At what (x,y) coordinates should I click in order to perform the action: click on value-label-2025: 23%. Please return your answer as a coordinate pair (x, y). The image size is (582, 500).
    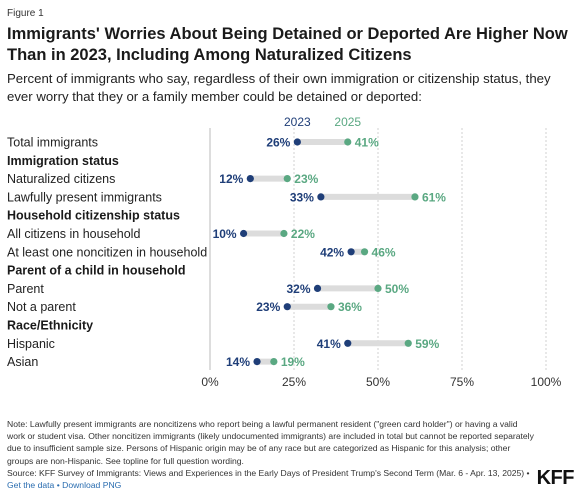
    Looking at the image, I should click on (306, 179).